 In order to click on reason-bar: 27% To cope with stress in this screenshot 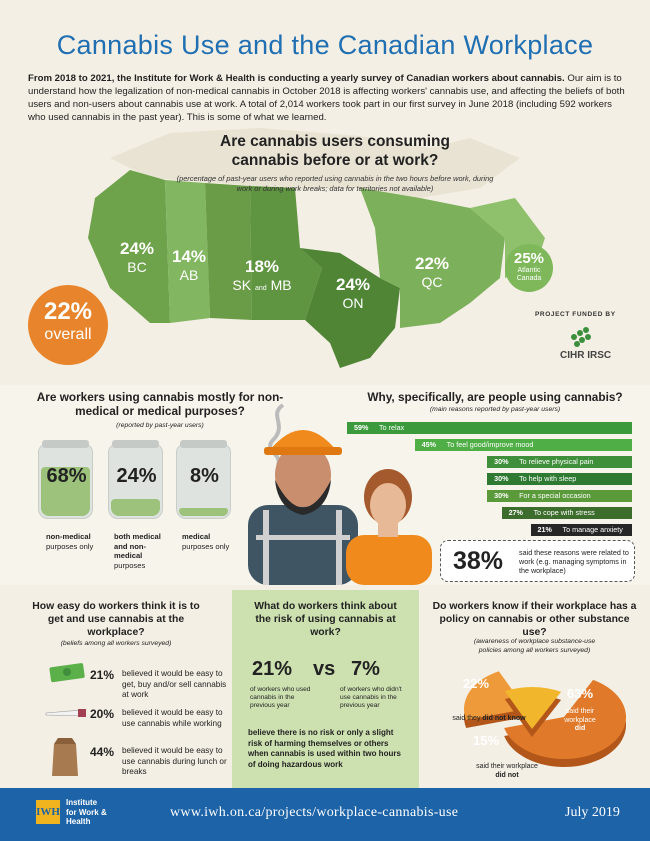, I will do `click(566, 513)`.